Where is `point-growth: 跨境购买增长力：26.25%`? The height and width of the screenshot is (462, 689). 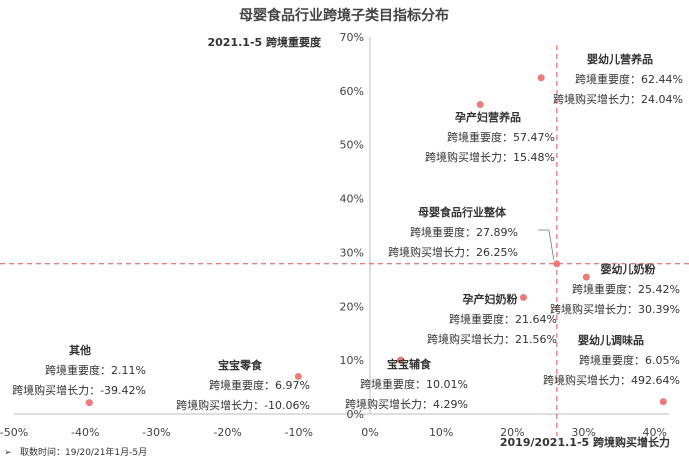
point-growth: 跨境购买增长力：26.25% is located at coordinates (453, 252).